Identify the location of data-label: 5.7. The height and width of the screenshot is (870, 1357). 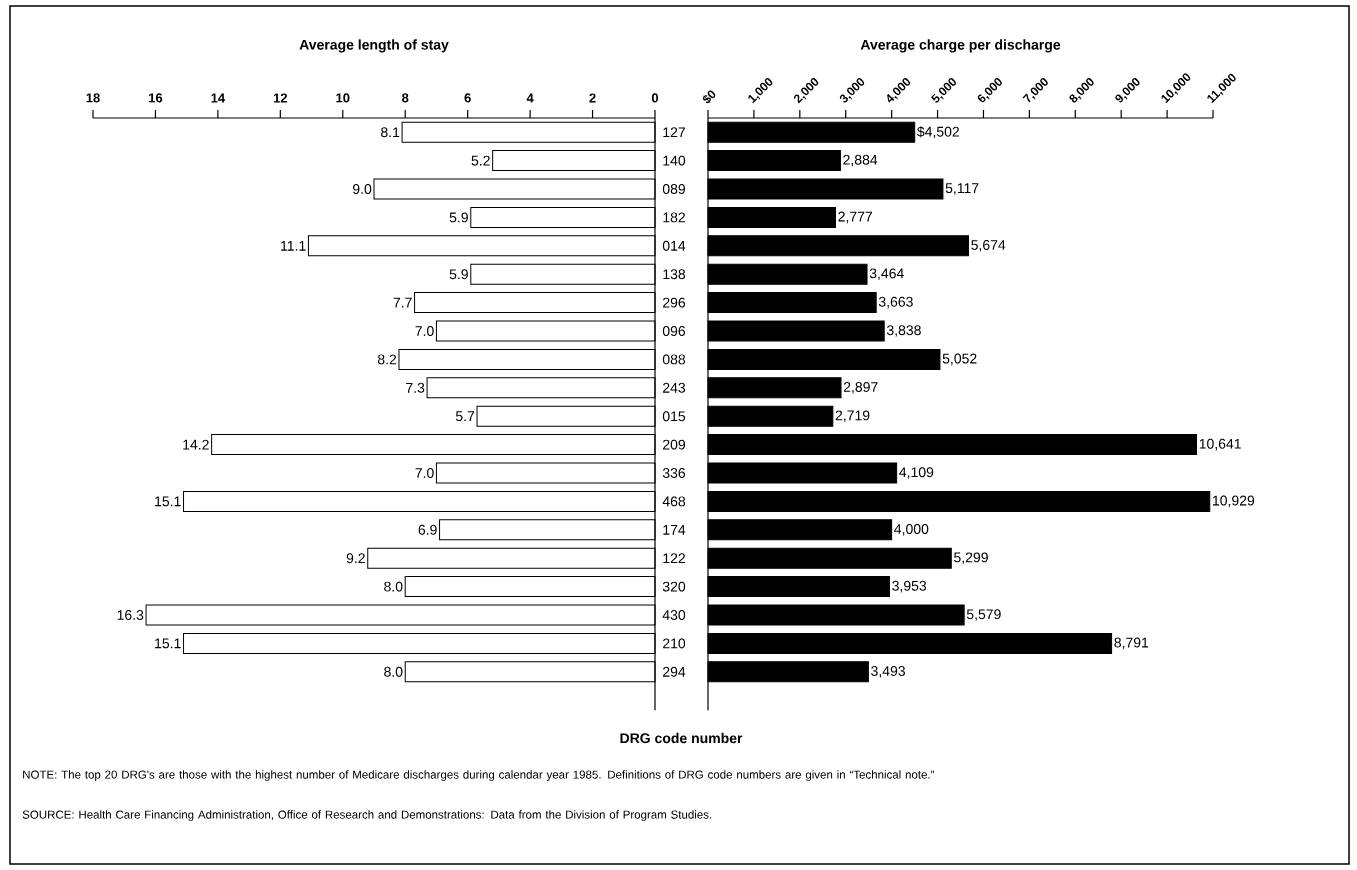
(465, 416).